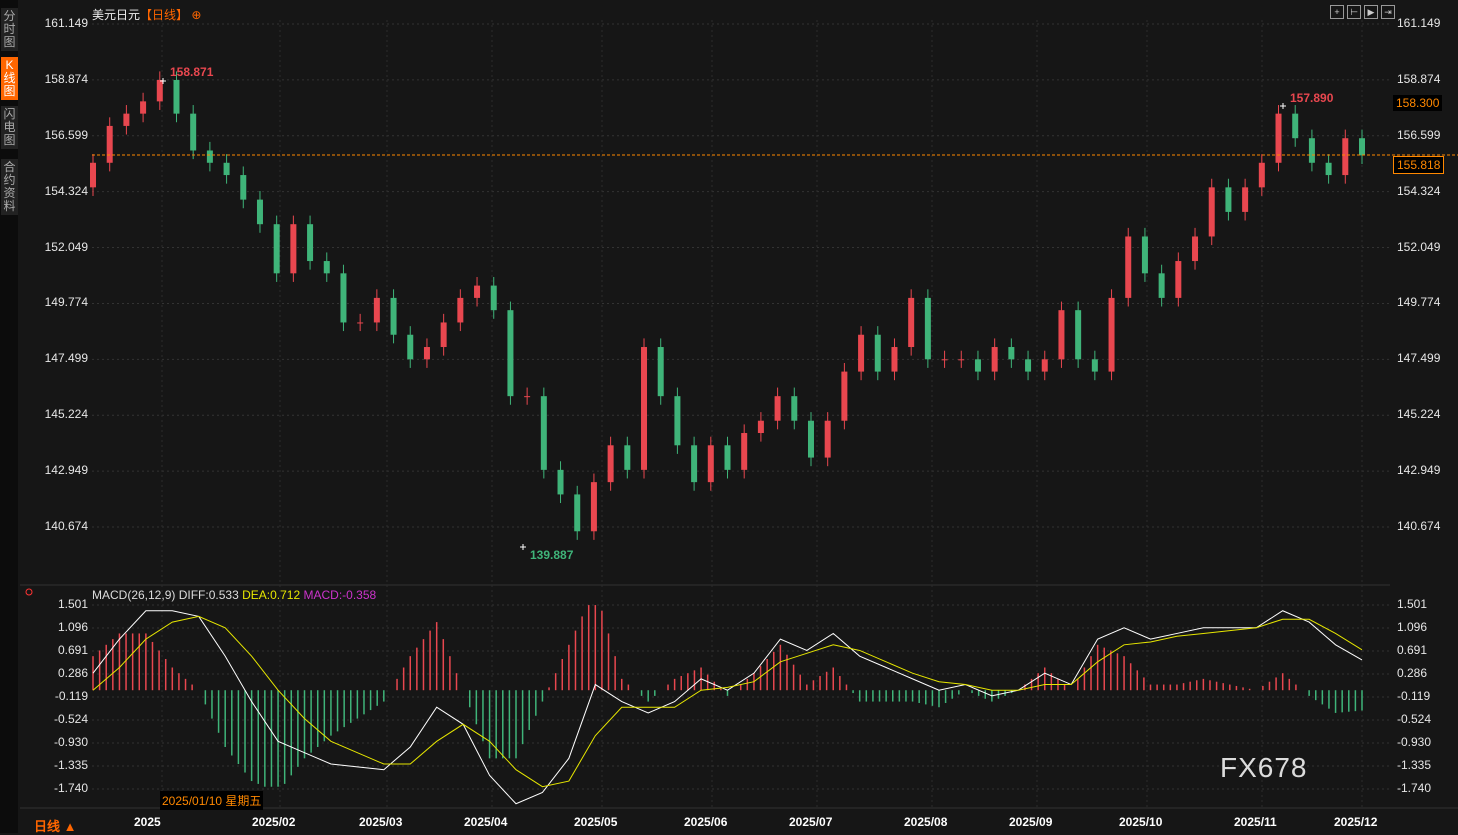 The height and width of the screenshot is (835, 1458). What do you see at coordinates (66, 190) in the screenshot?
I see `y-tick-left: 154.324` at bounding box center [66, 190].